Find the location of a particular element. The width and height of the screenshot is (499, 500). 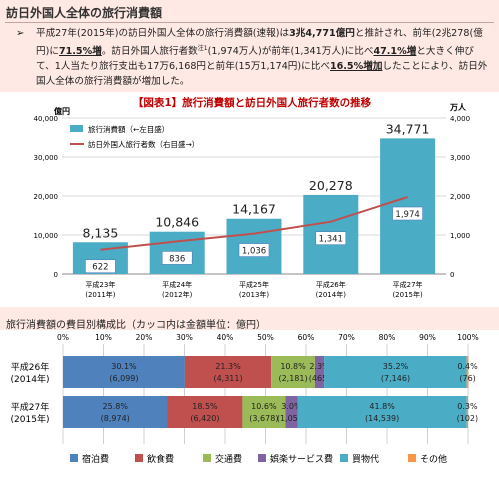

y-left-unit: 億円 is located at coordinates (62, 111).